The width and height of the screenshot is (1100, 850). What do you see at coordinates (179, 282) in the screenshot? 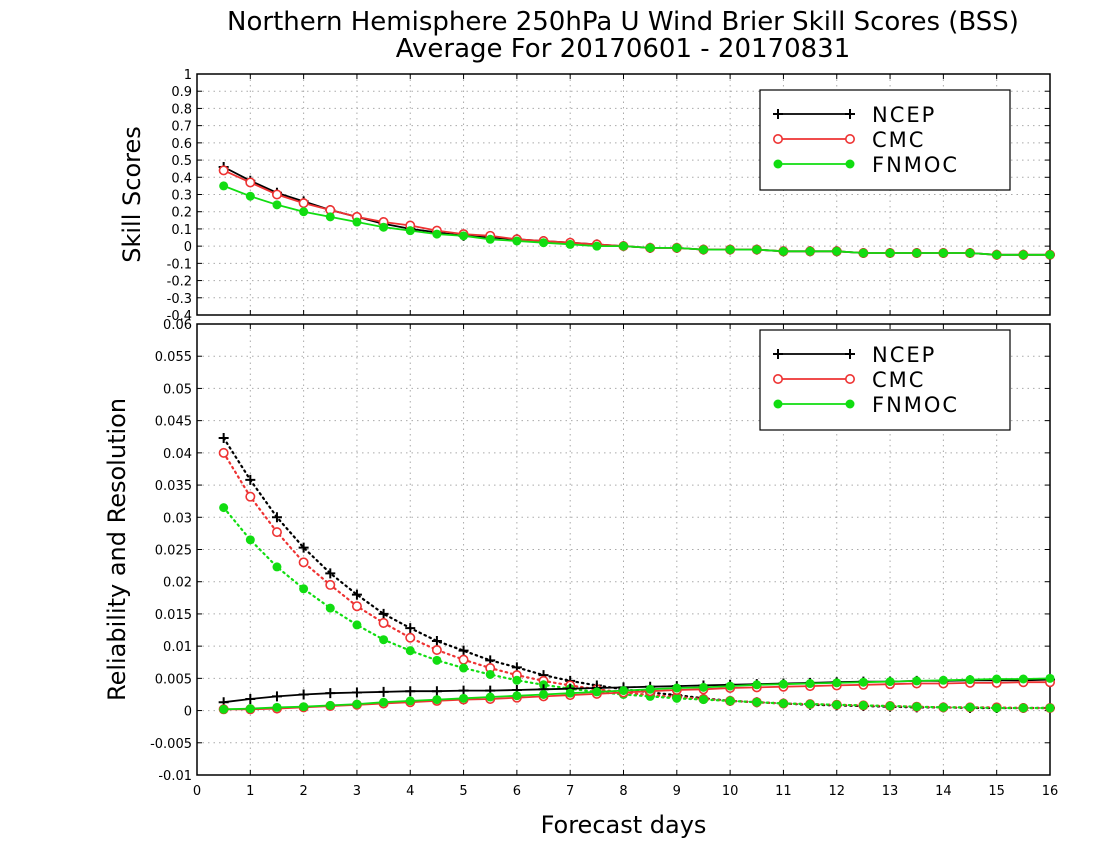
I see `top-ytick-label: -0.2` at bounding box center [179, 282].